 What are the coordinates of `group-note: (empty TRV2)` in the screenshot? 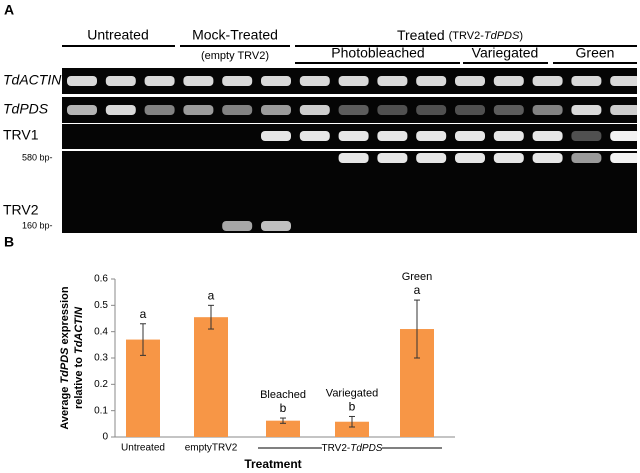 It's located at (235, 56).